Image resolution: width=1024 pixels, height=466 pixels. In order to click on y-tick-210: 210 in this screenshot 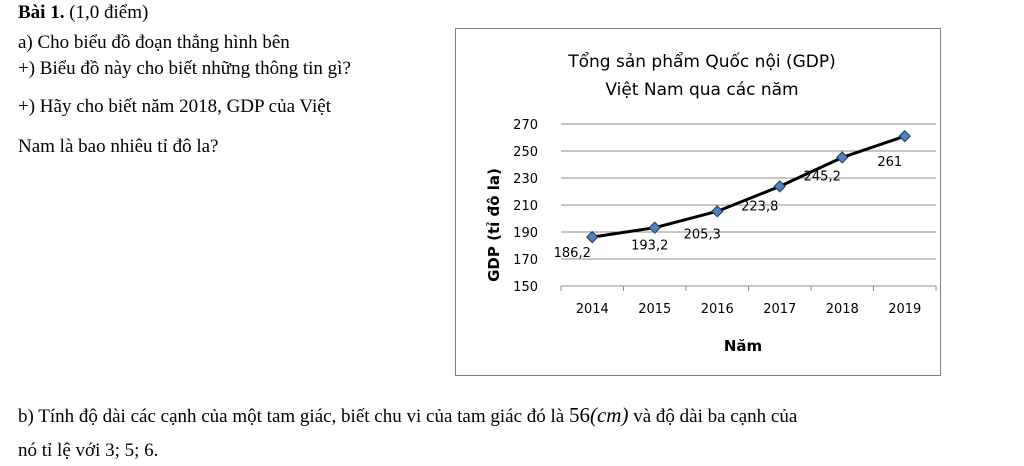, I will do `click(525, 206)`.